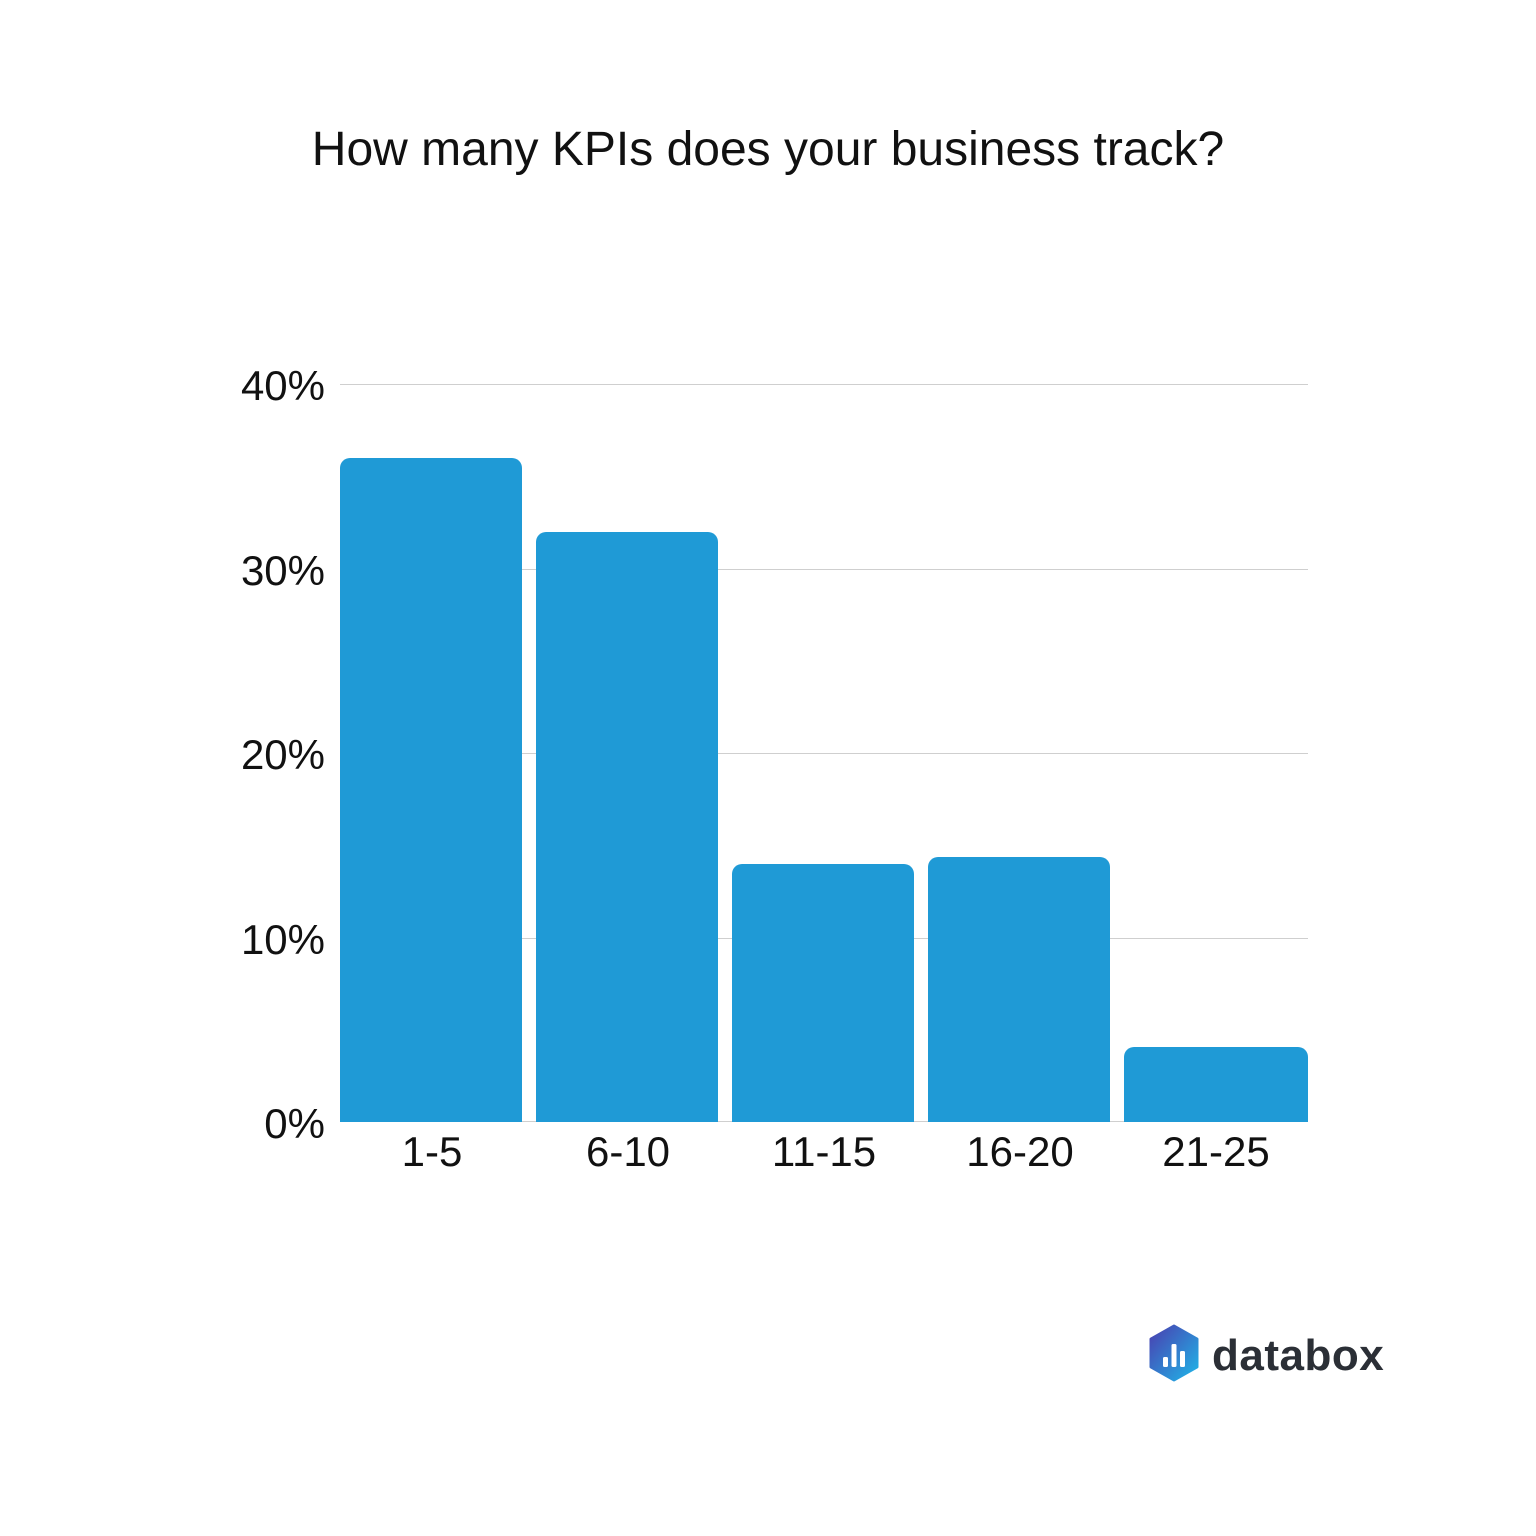 Image resolution: width=1536 pixels, height=1536 pixels. I want to click on y-tick-label: 0%, so click(294, 1123).